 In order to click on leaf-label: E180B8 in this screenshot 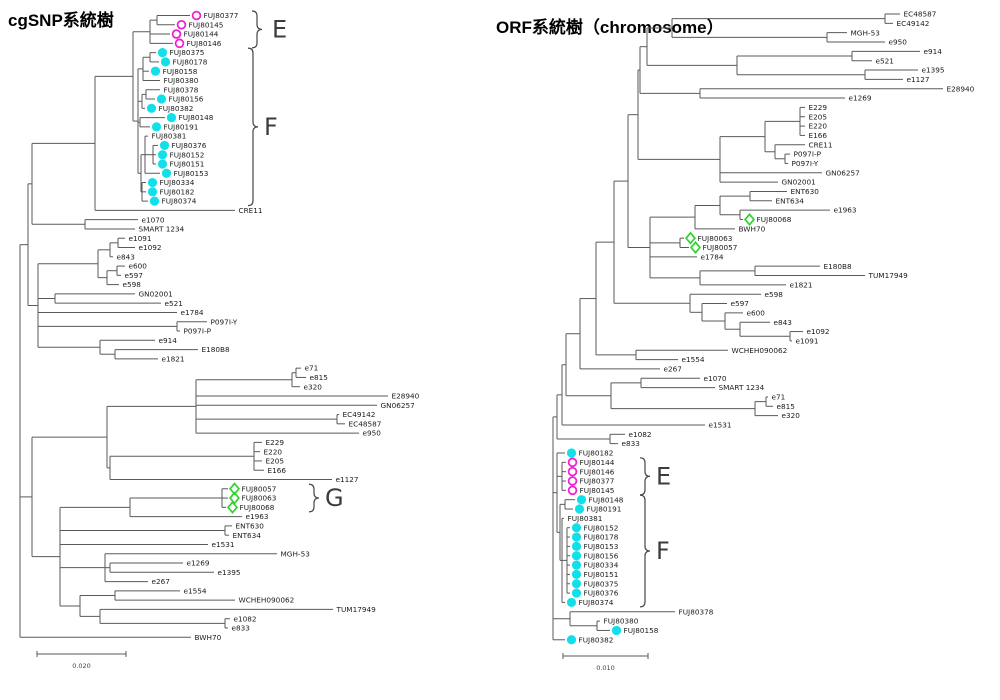, I will do `click(216, 349)`.